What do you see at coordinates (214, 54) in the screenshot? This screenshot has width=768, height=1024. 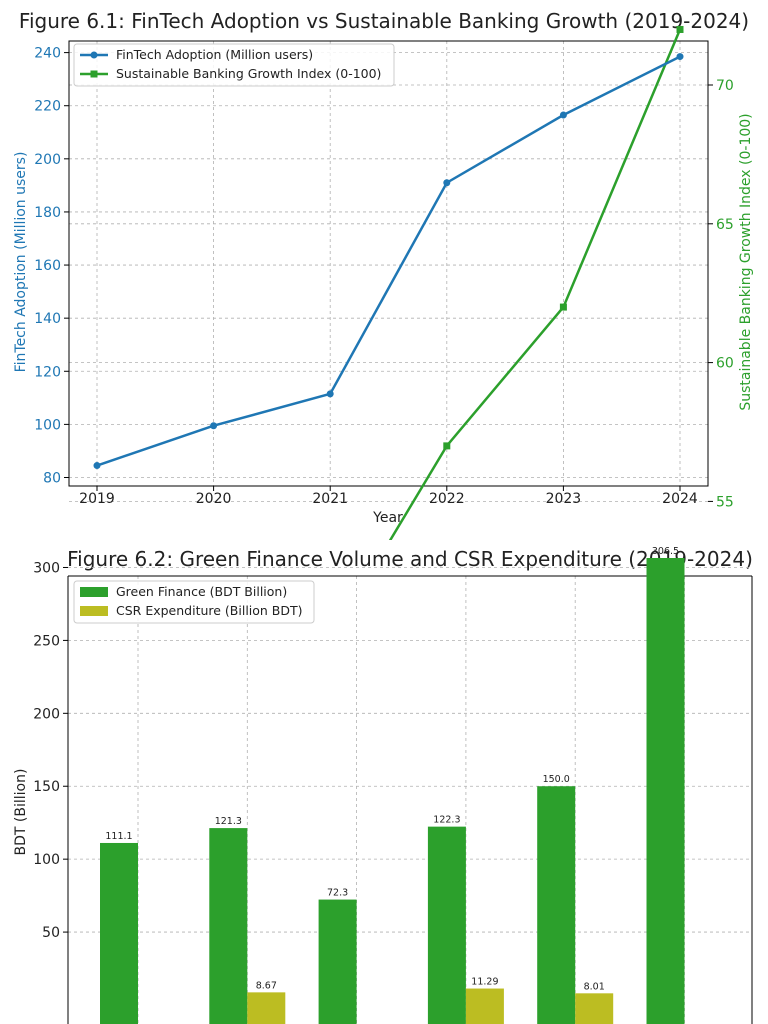 I see `legend-label-fintech: FinTech Adoption (Million users)` at bounding box center [214, 54].